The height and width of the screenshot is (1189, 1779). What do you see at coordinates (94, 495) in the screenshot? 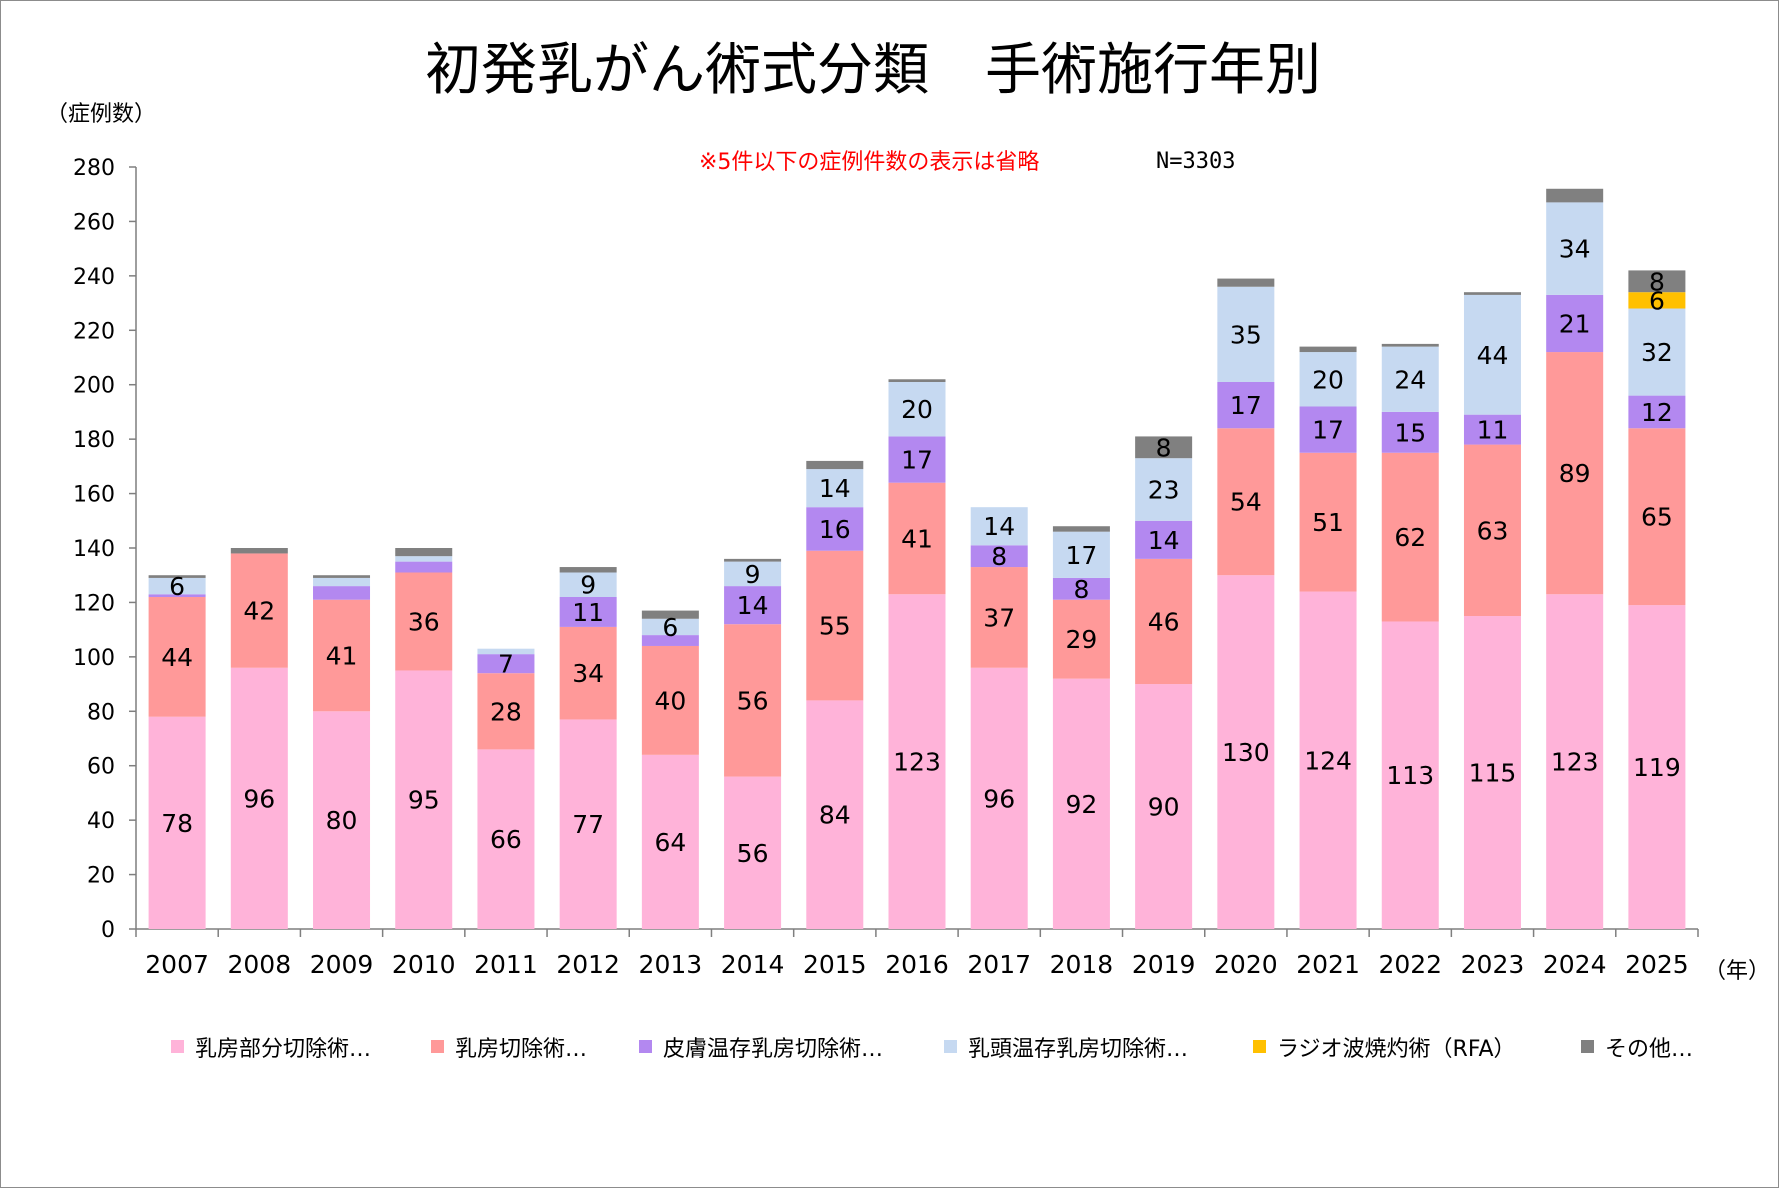
I see `y-tick-label: 160` at bounding box center [94, 495].